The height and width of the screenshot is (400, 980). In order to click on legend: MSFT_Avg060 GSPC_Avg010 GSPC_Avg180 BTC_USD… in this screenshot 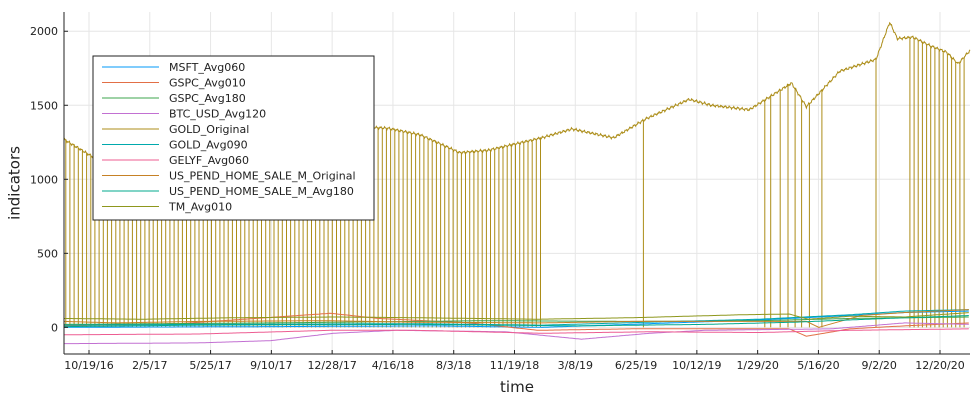, I will do `click(233, 138)`.